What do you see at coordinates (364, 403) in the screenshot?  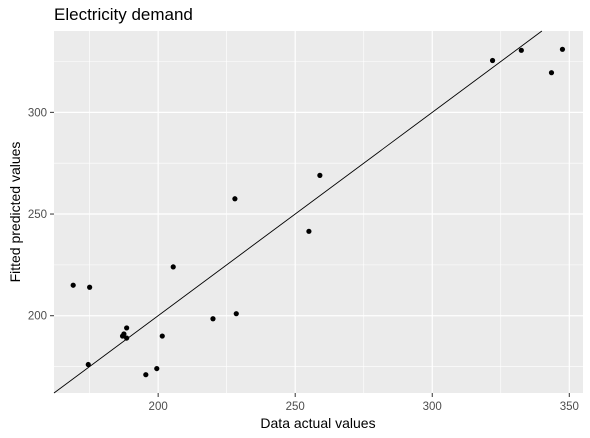 I see `x-axis-ticks: 200 250 300 350` at bounding box center [364, 403].